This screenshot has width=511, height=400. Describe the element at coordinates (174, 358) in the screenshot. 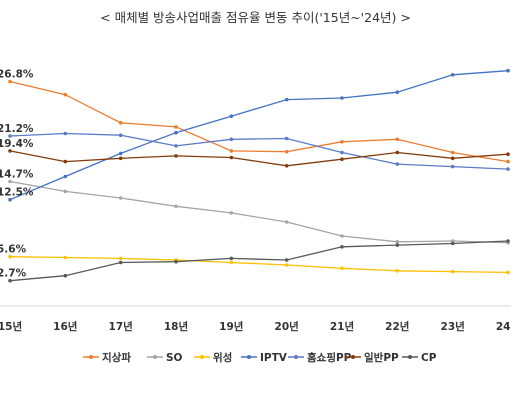

I see `legend-label: SO` at that location.